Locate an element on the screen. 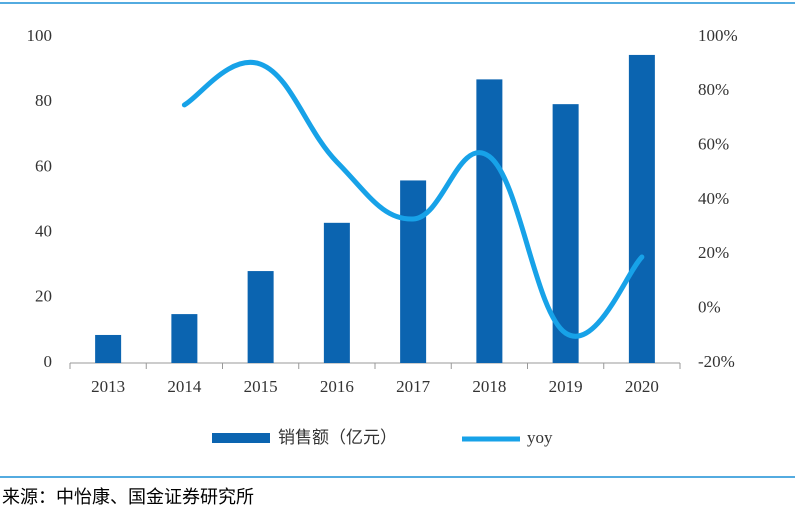  y2-tick-label: 80% is located at coordinates (713, 89).